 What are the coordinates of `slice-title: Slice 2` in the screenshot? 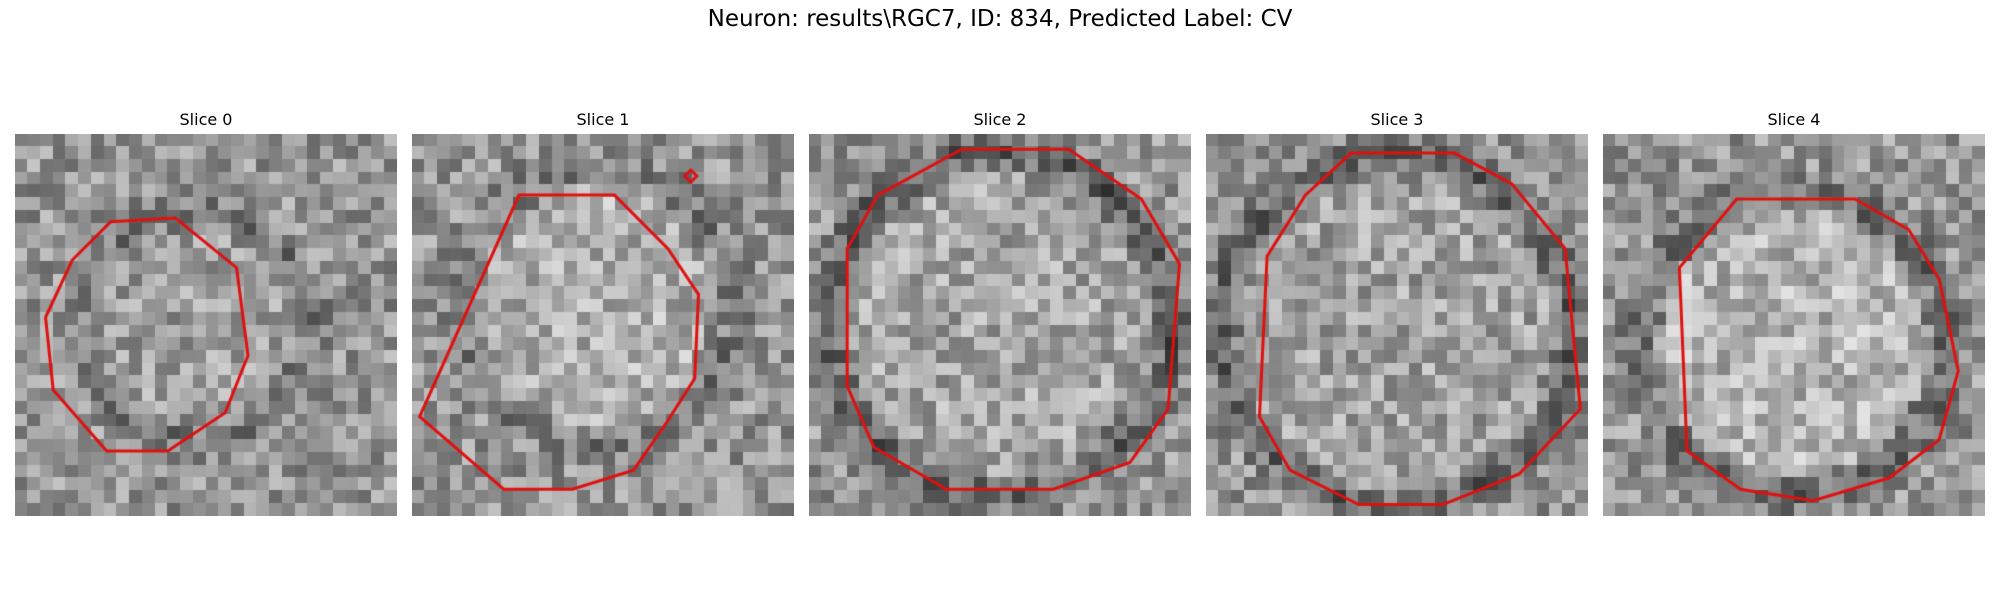 It's located at (1000, 119).